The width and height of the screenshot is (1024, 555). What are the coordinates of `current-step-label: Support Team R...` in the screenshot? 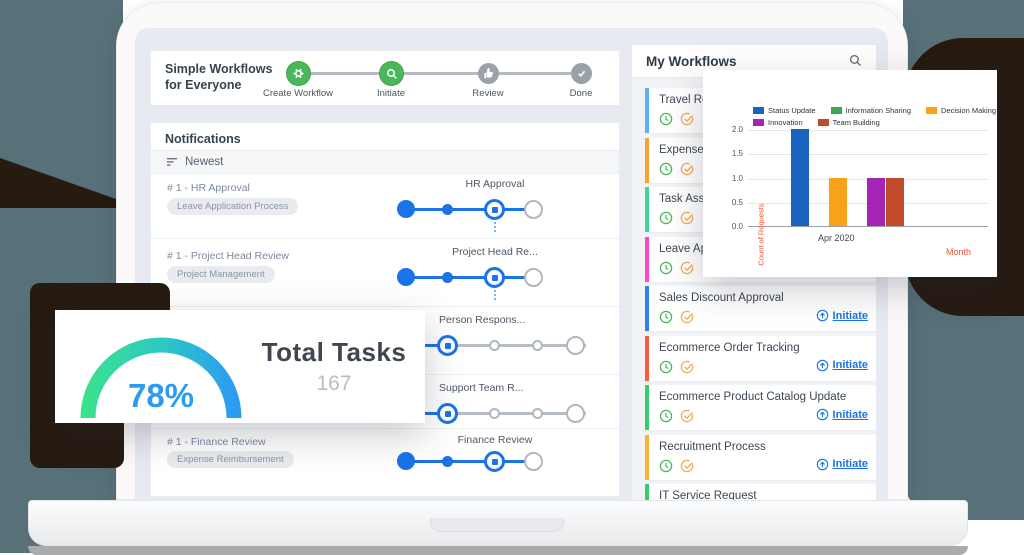 It's located at (481, 388).